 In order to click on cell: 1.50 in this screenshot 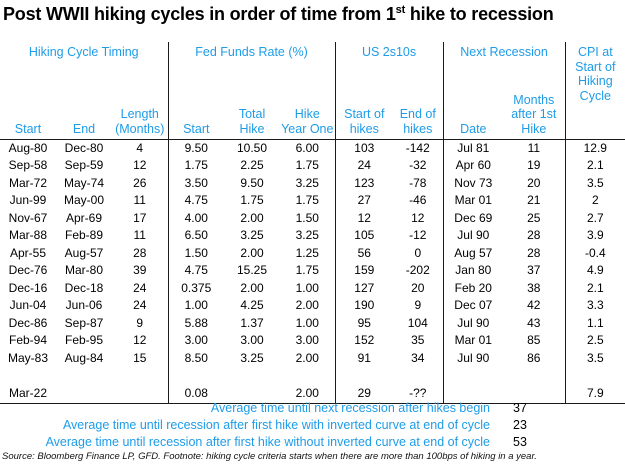, I will do `click(196, 252)`.